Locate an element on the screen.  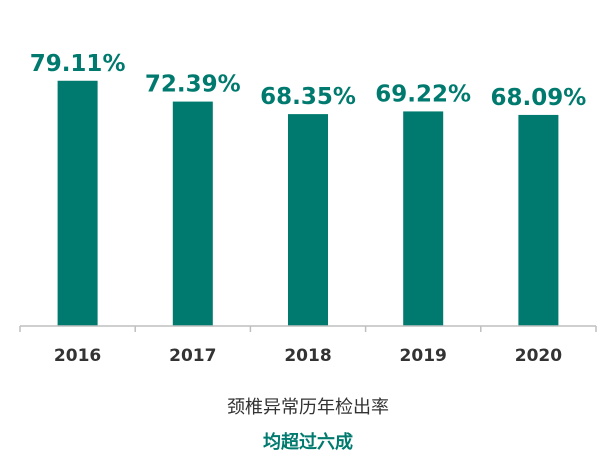
value-label-2016: 79.11% is located at coordinates (78, 64).